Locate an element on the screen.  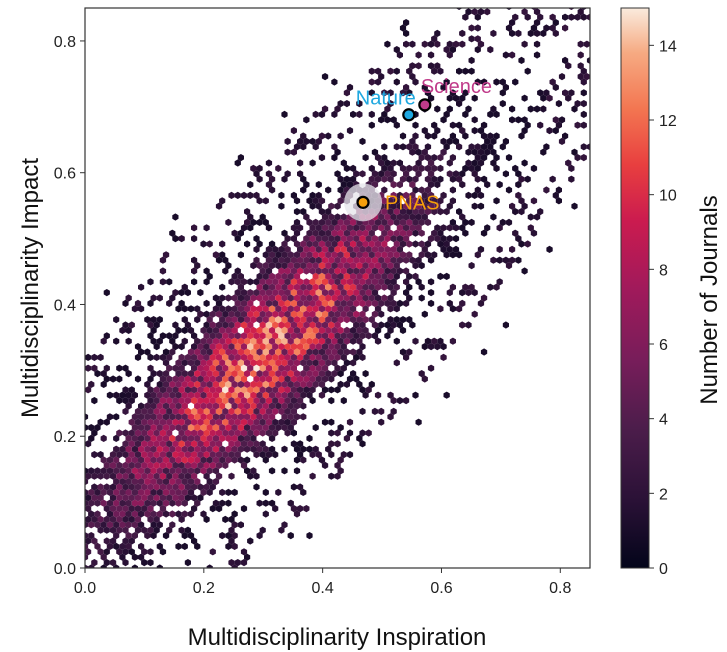
y-tick-label: 0.0 is located at coordinates (65, 569).